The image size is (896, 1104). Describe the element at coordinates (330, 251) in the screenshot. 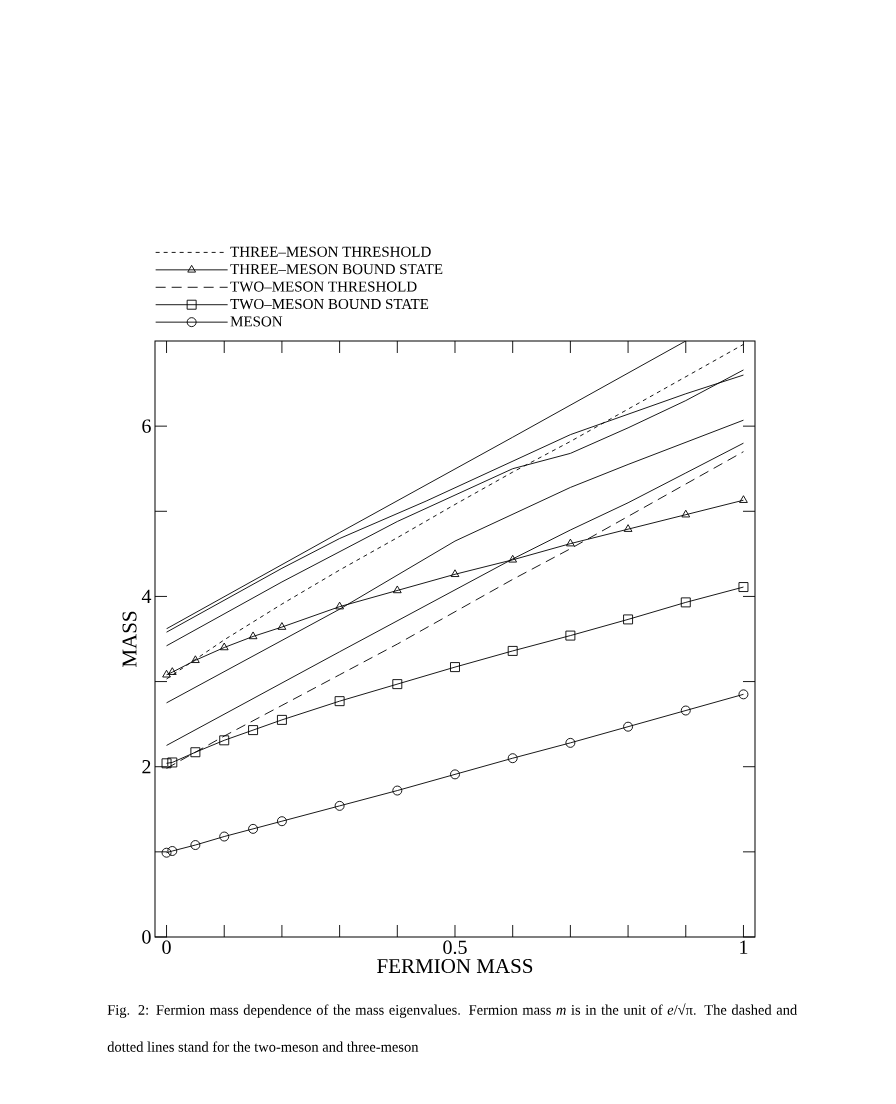

I see `legend-label: THREE–MESON THRESHOLD` at that location.